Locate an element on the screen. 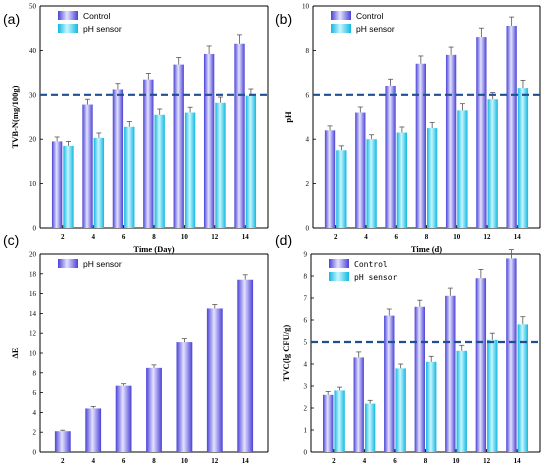 This screenshot has width=550, height=467. x-axis-title: Time (d) is located at coordinates (426, 249).